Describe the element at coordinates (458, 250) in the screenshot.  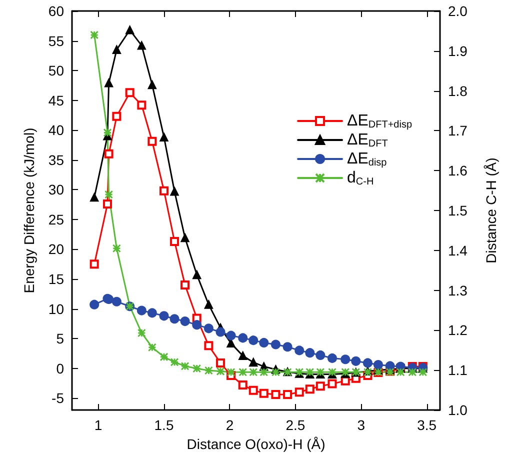
I see `y2-tick-label: 1.4` at that location.